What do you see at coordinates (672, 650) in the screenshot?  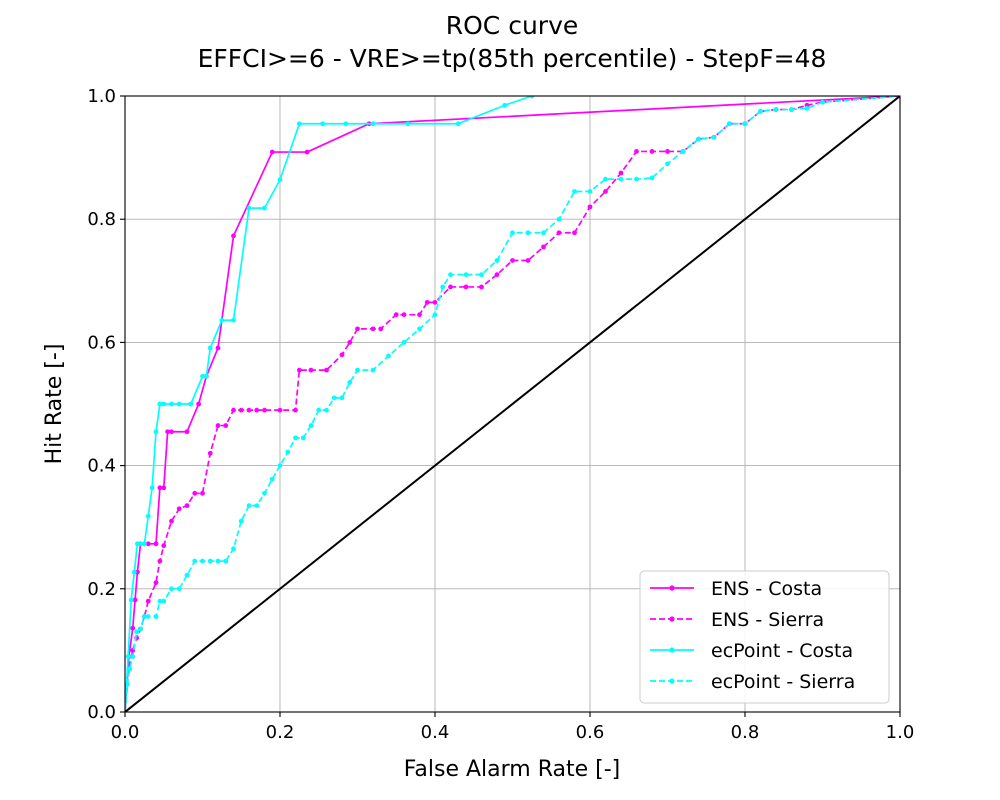 I see `legend-marker` at bounding box center [672, 650].